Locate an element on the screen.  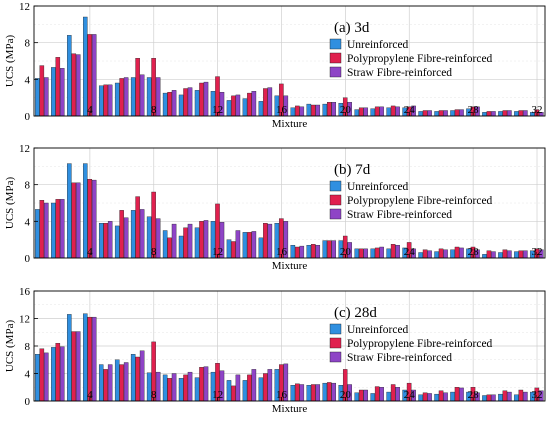
x-tick-label: 24 is located at coordinates (410, 252).